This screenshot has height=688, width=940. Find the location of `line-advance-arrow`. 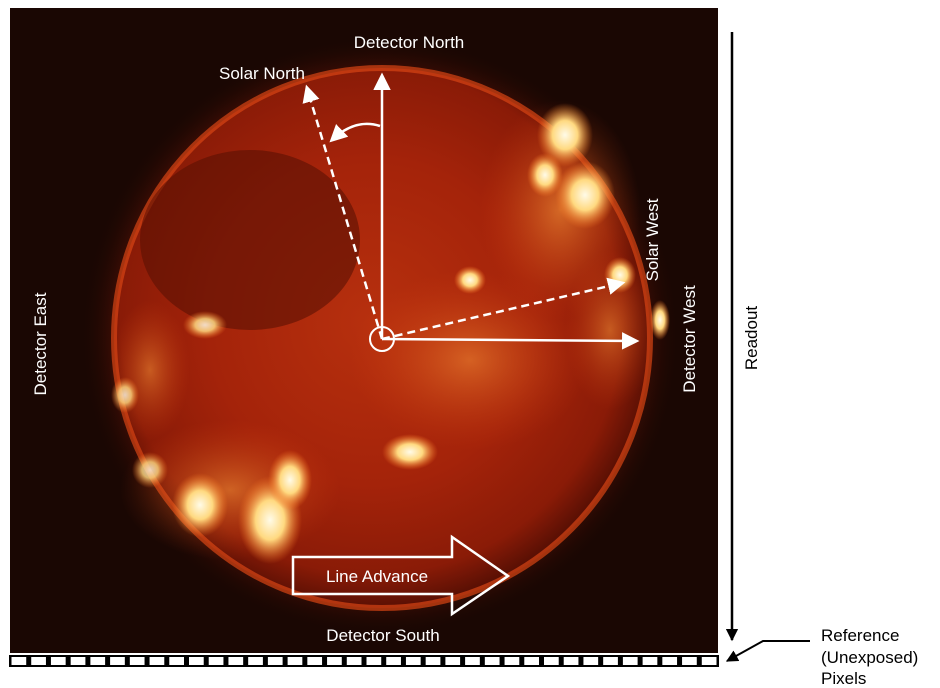

line-advance-arrow is located at coordinates (401, 575).